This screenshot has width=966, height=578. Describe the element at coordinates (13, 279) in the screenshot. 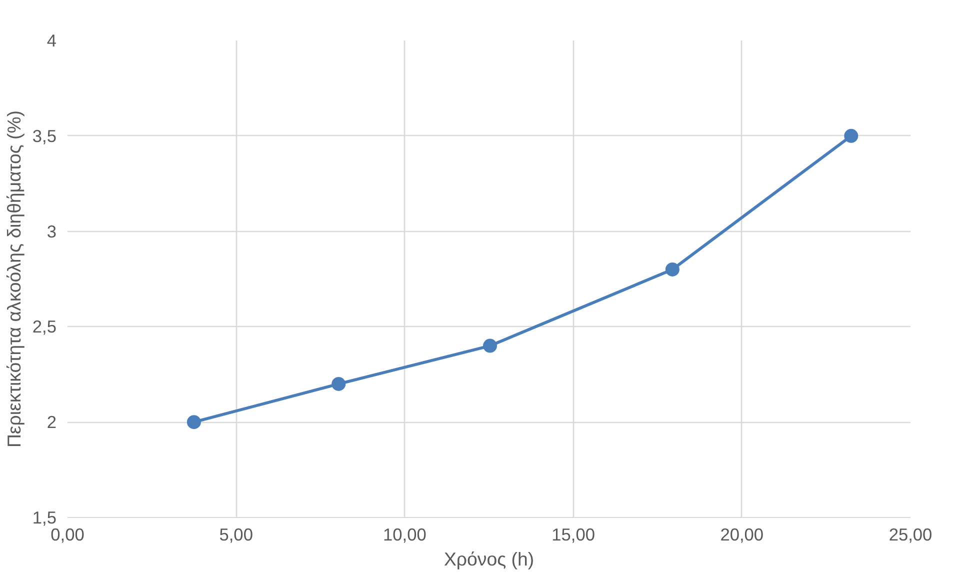

I see `y-axis-title: Περιεκτικότητα αλκοόλης διηθήματος (%)` at that location.